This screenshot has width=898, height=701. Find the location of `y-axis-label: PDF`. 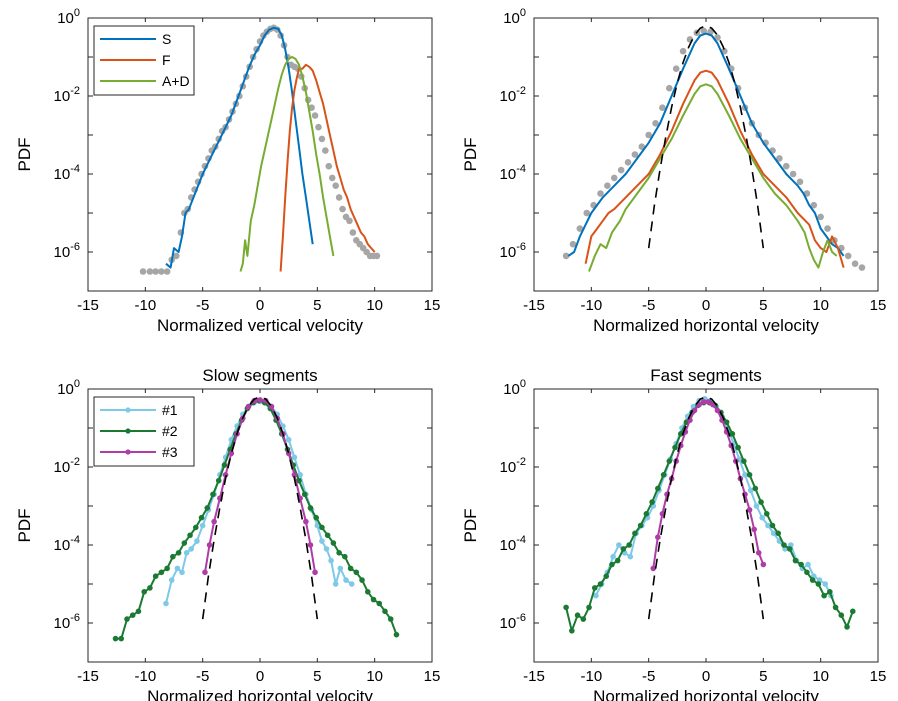

y-axis-label: PDF is located at coordinates (24, 155).